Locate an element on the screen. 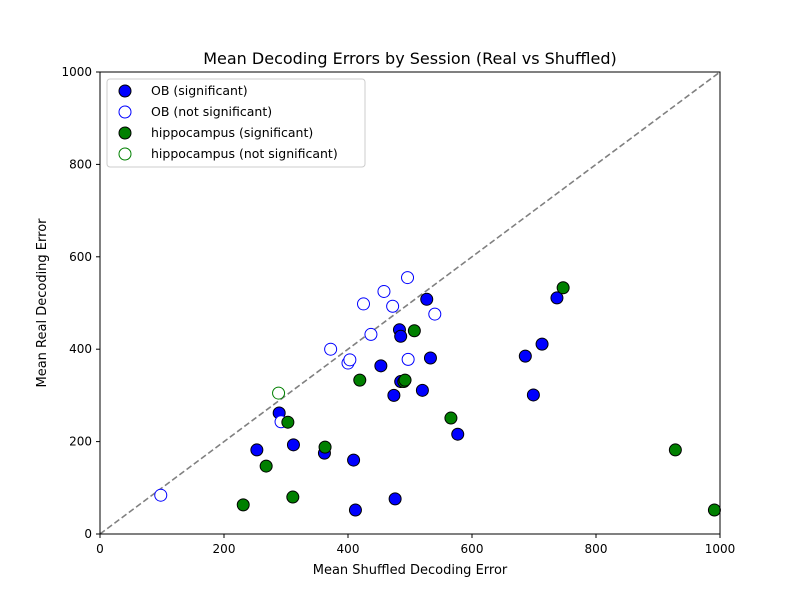 This screenshot has height=600, width=800. legend-item: hippocampus (not significant) is located at coordinates (228, 153).